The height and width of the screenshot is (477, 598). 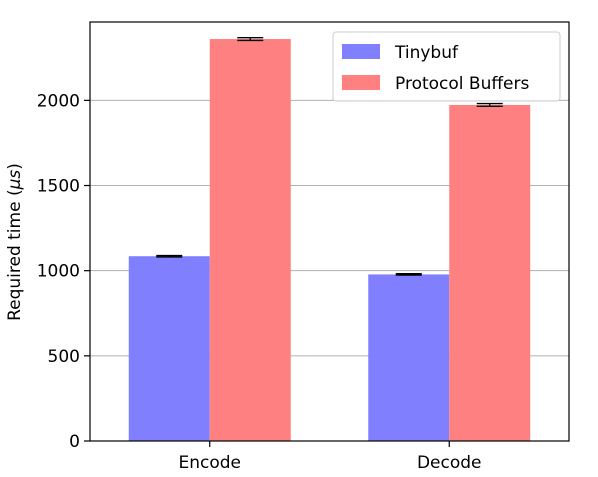 I want to click on legend-label: Protocol Buffers, so click(x=462, y=84).